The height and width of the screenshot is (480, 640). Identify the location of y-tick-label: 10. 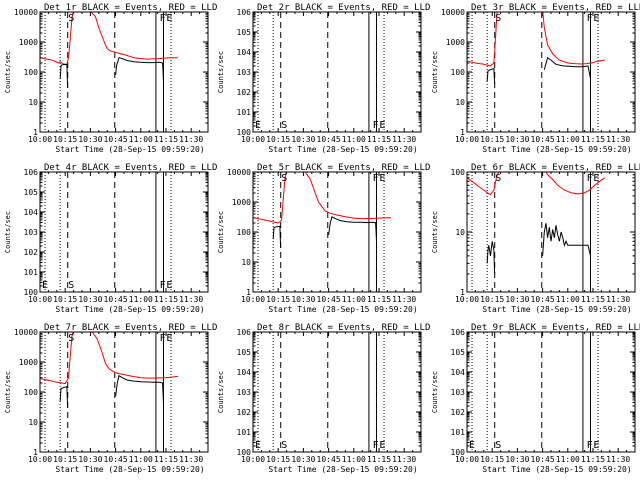
(33, 422).